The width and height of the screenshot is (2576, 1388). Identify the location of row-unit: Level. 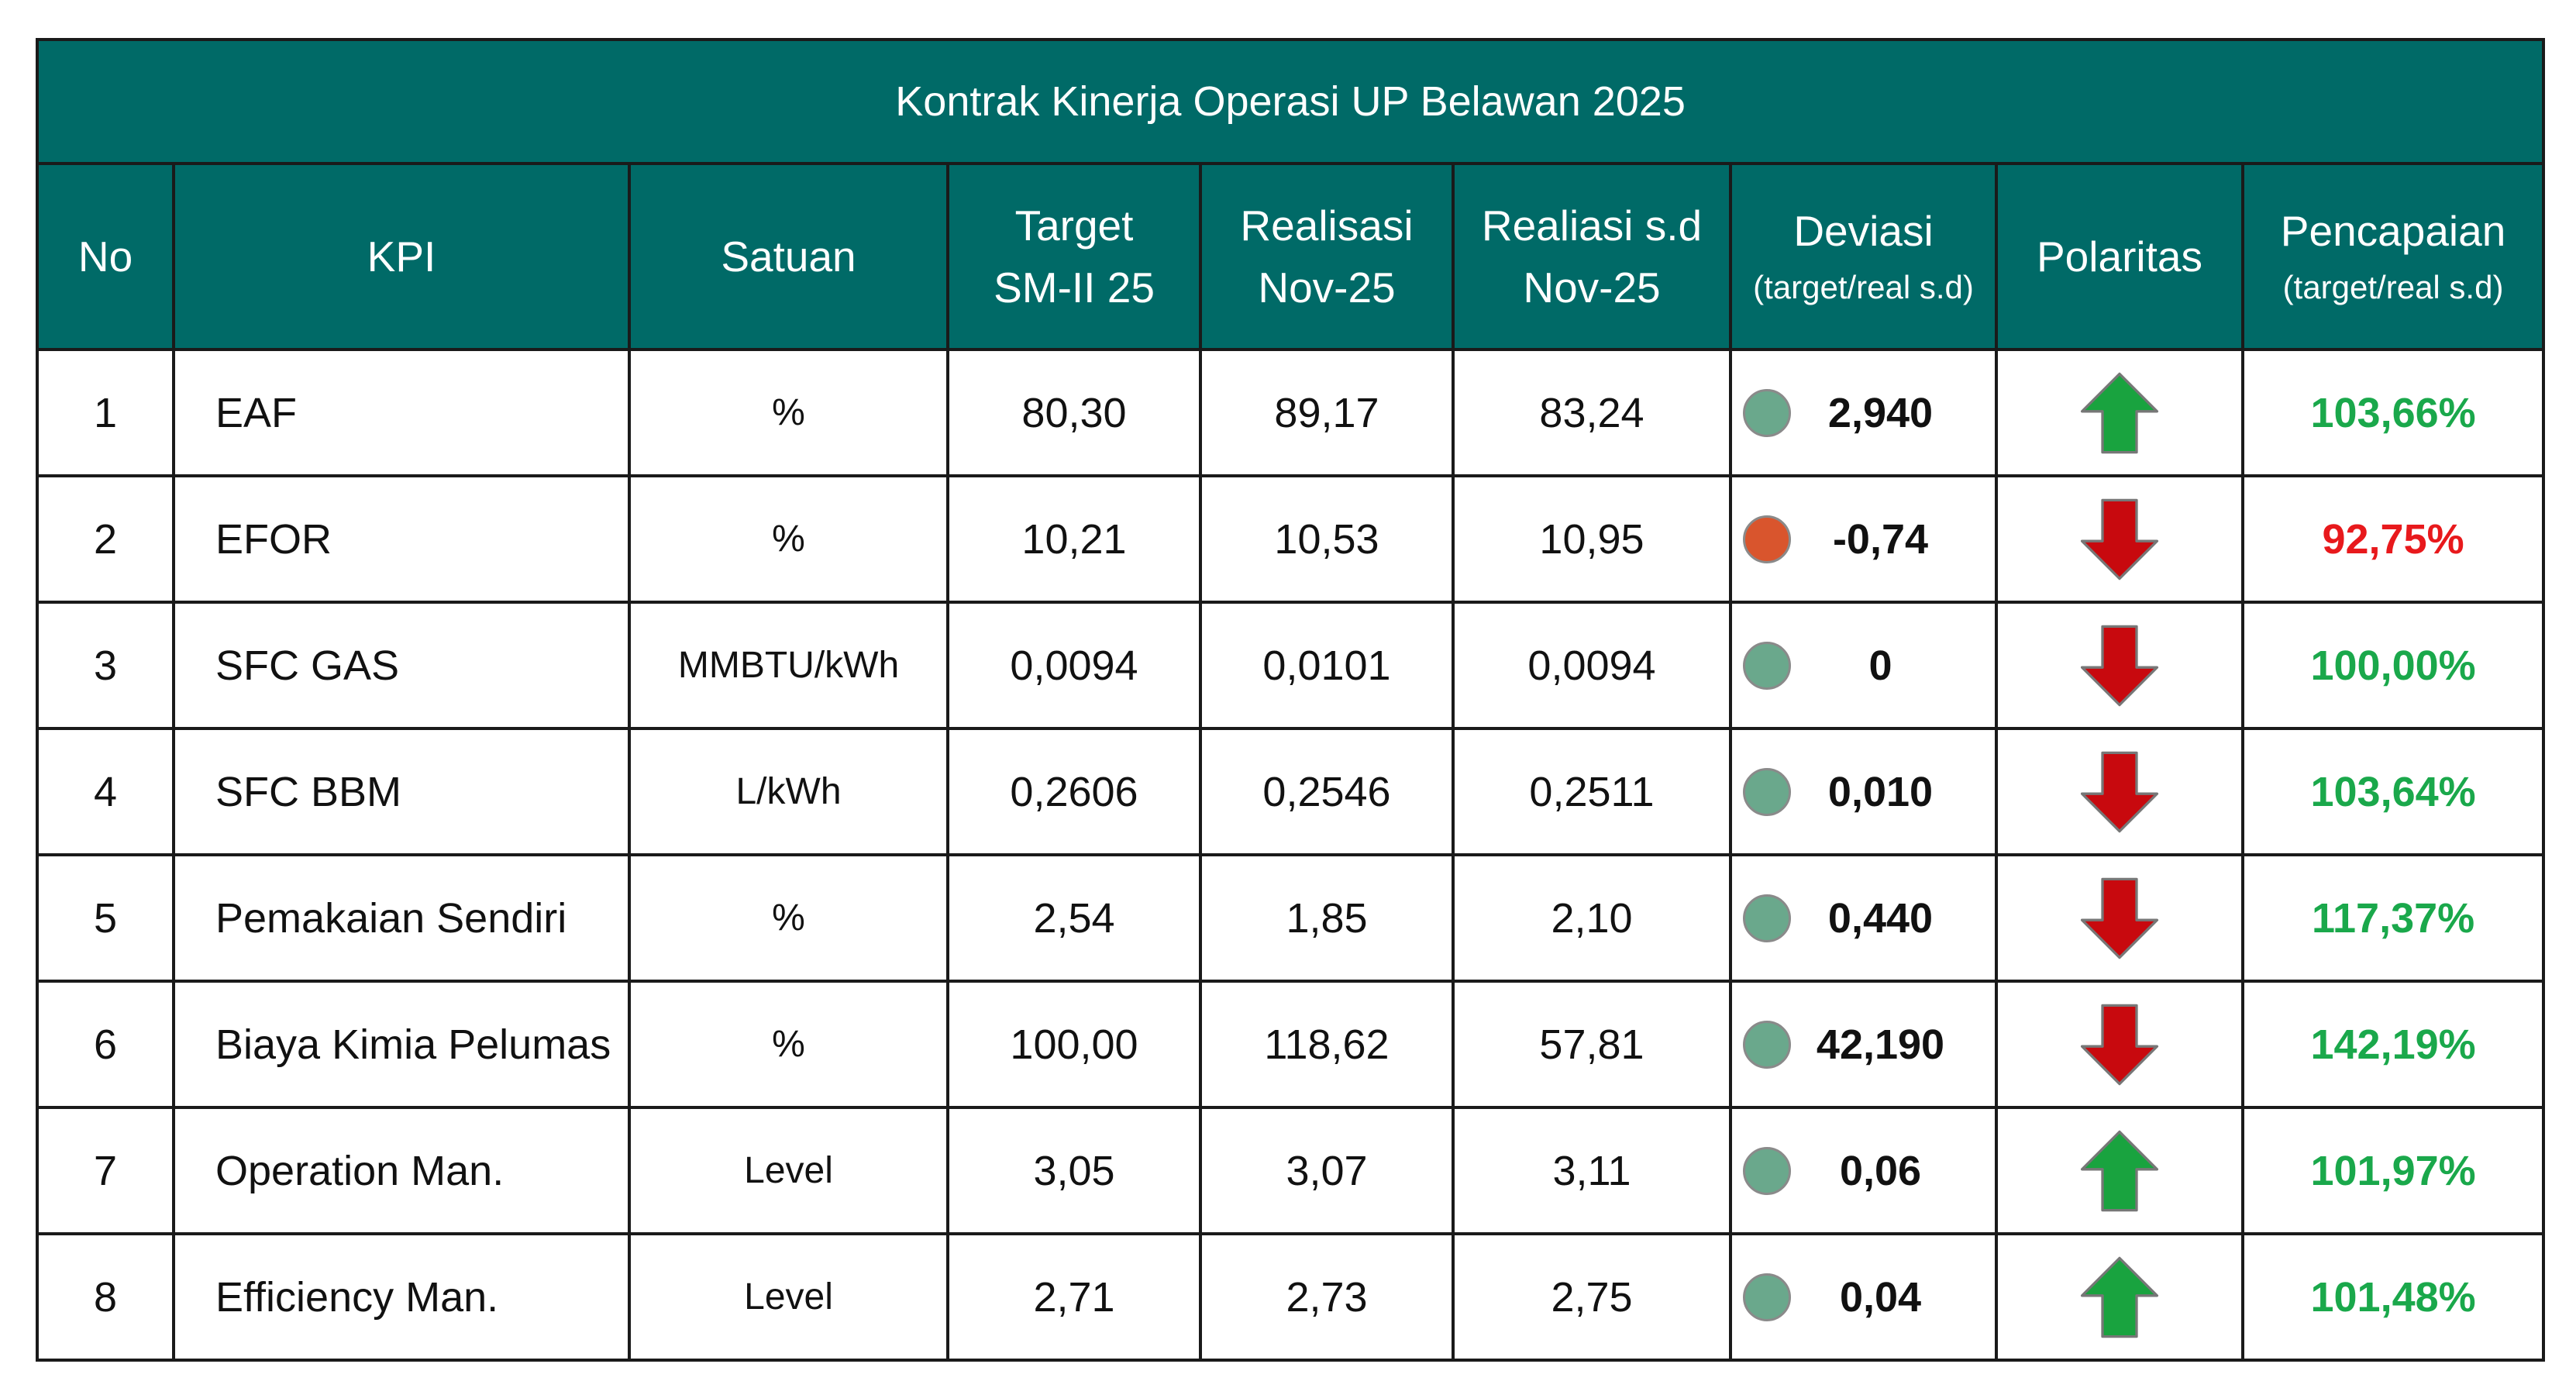
(788, 1171).